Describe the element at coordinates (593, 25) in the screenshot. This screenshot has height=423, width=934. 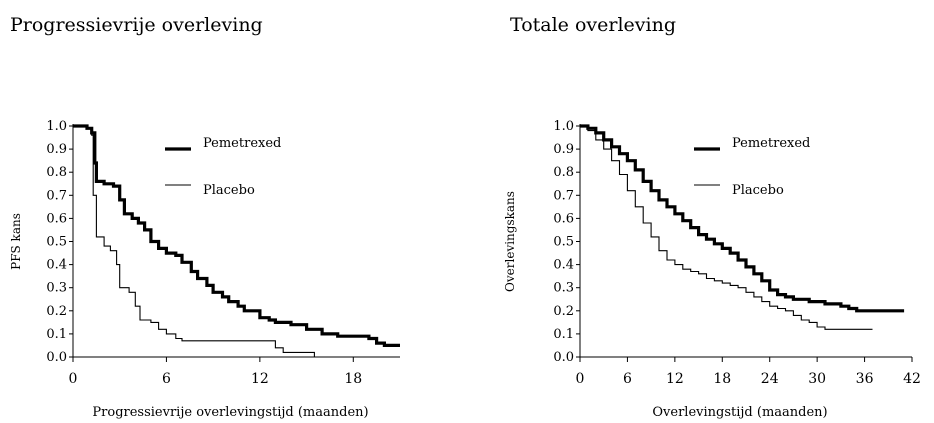
I see `chart-title-overall-survival: Totale overleving` at that location.